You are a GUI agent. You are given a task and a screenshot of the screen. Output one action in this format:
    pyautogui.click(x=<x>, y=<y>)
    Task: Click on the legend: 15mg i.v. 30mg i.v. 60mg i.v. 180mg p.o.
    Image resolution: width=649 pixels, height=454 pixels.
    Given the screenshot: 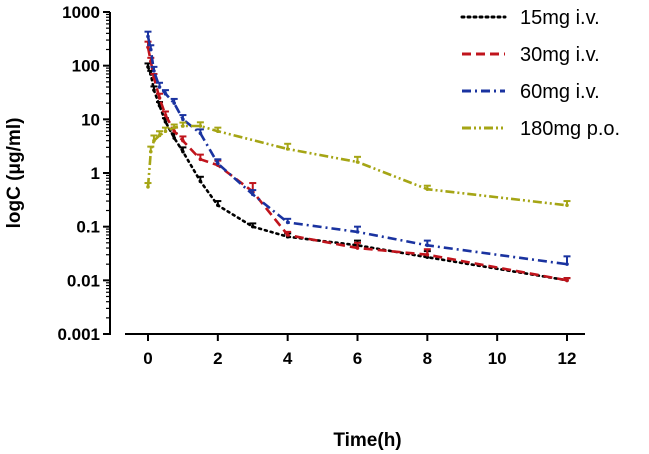 What is the action you would take?
    pyautogui.click(x=540, y=73)
    